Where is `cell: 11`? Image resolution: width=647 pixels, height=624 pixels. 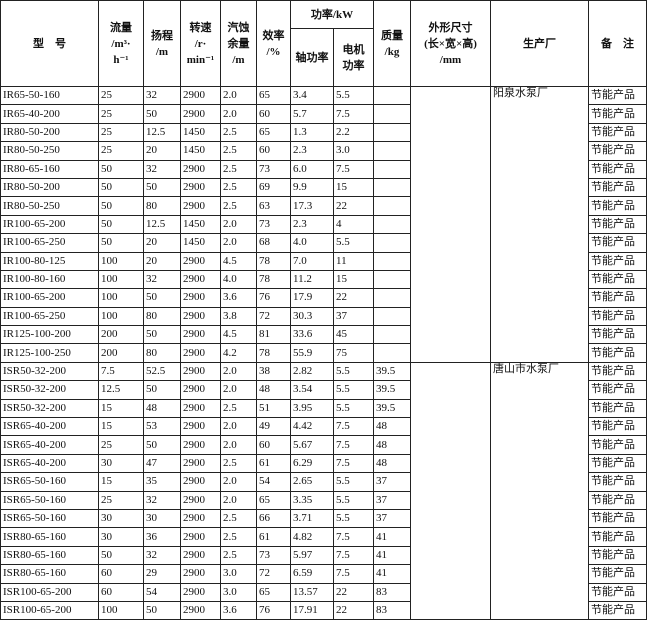
cell: 11 is located at coordinates (353, 261).